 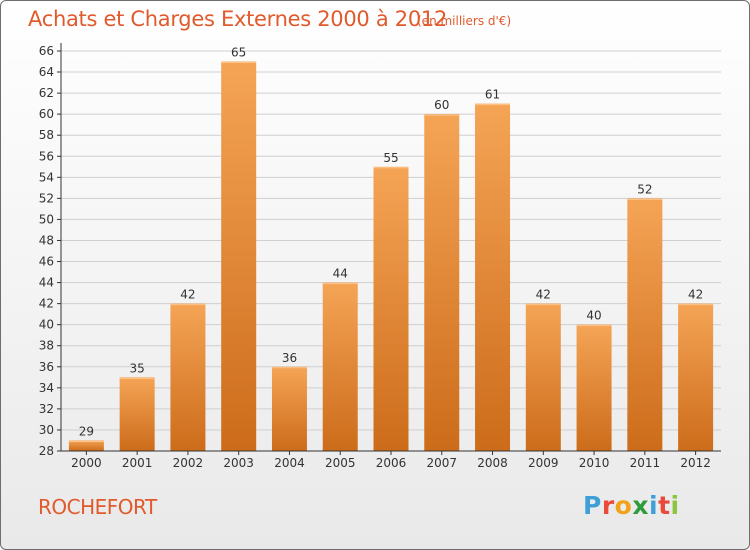 I want to click on y-tick-label: 62, so click(x=46, y=93).